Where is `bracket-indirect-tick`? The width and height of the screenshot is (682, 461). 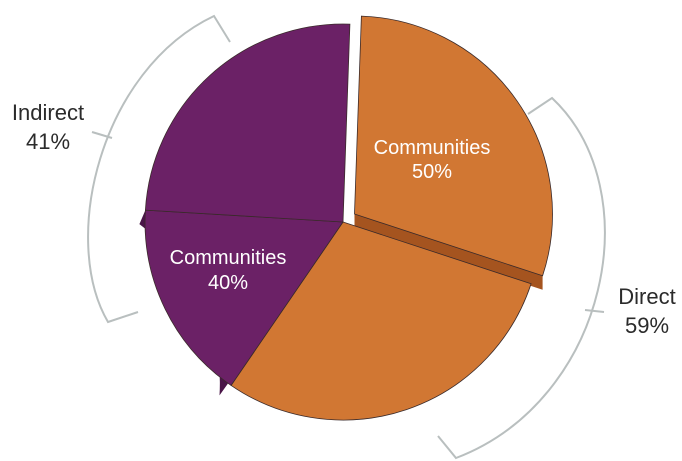 bracket-indirect-tick is located at coordinates (102, 135).